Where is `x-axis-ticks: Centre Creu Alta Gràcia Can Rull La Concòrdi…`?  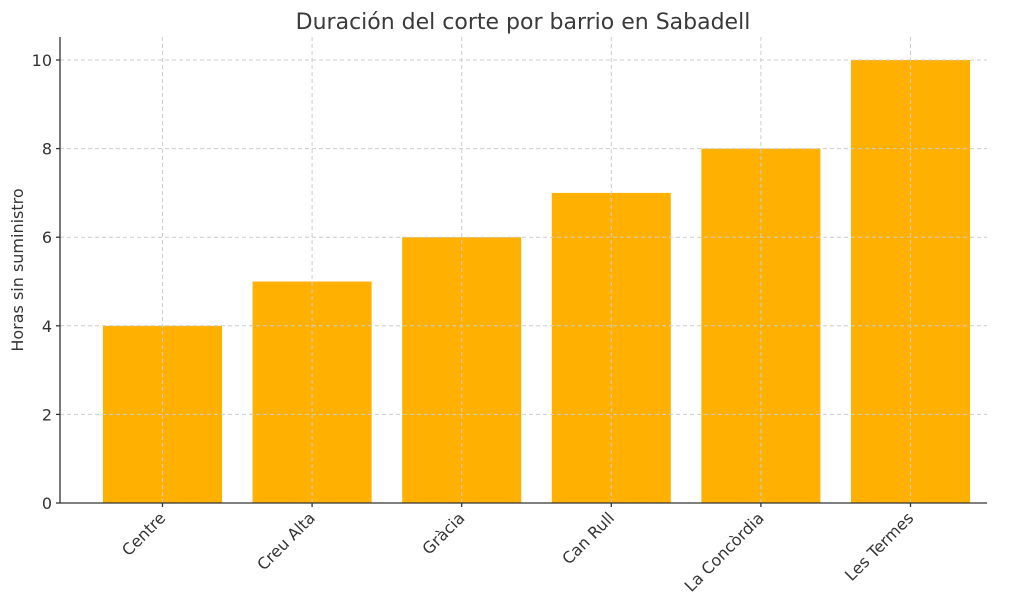
x-axis-ticks: Centre Creu Alta Gràcia Can Rull La Concòrdi… is located at coordinates (517, 549).